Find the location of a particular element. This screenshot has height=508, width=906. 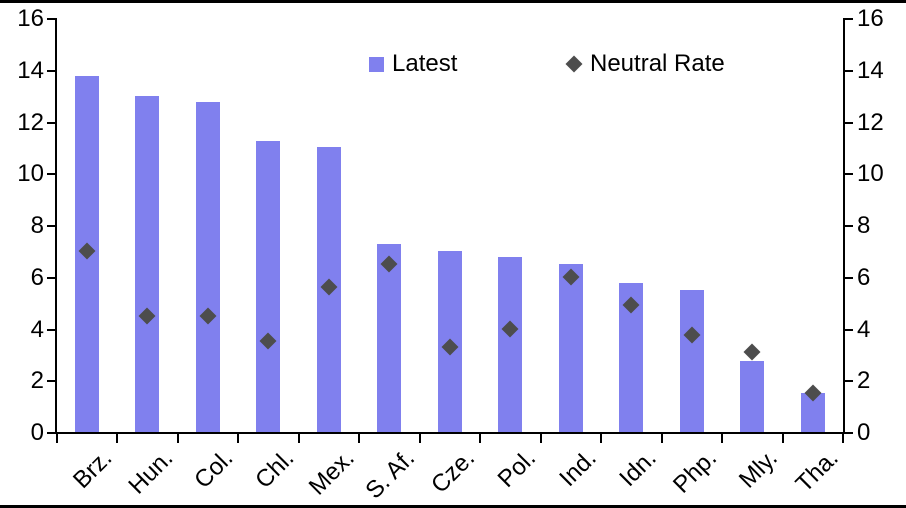

legend-label-latest: Latest is located at coordinates (425, 63).